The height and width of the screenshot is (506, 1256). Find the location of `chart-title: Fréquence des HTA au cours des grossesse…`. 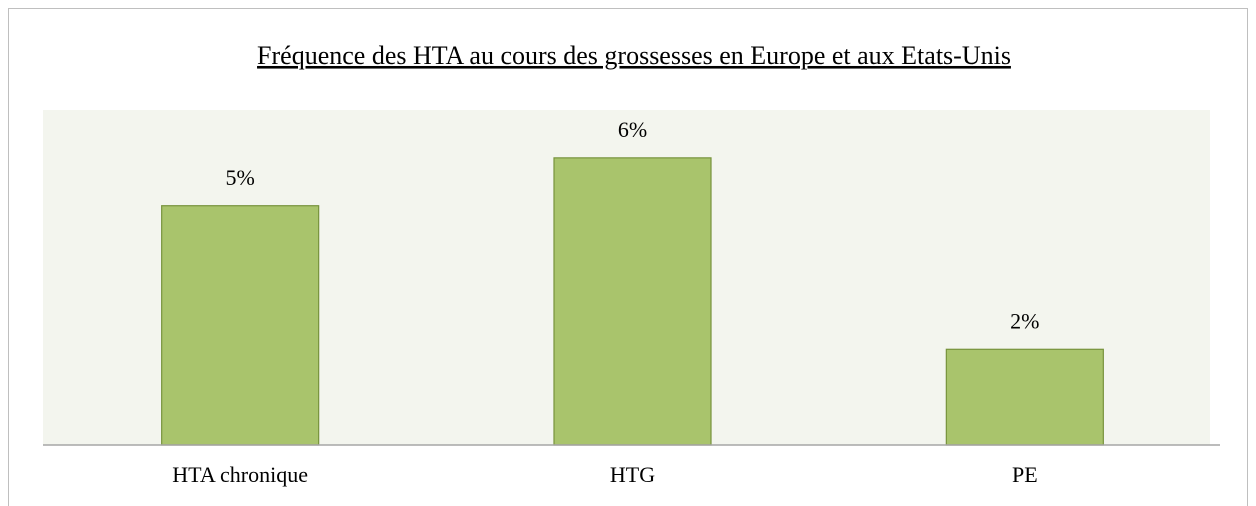

chart-title: Fréquence des HTA au cours des grossesse… is located at coordinates (634, 55).